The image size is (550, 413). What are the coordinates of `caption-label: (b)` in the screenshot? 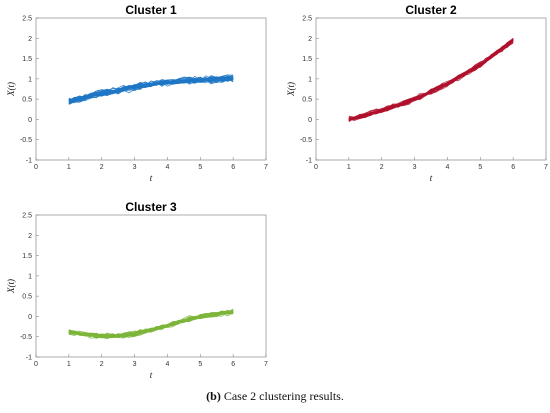 It's located at (213, 396).